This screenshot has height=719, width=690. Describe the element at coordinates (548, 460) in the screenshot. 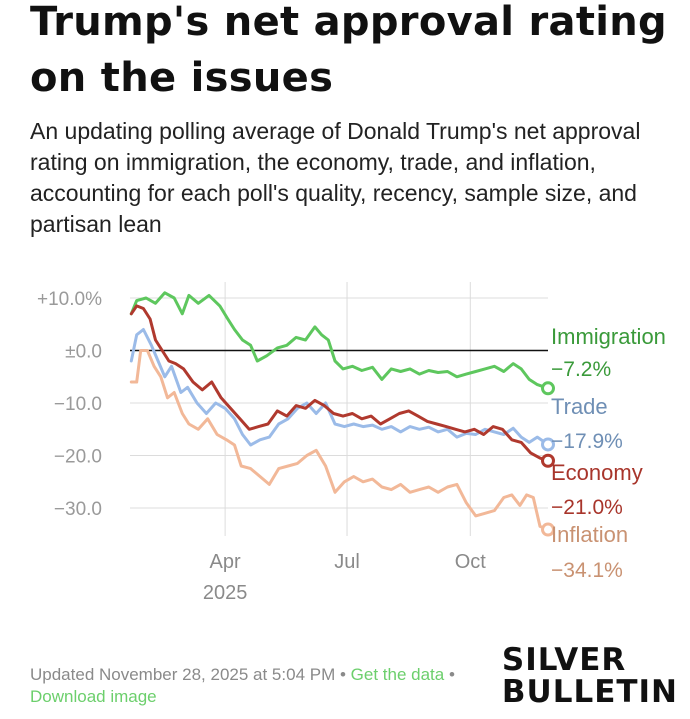

I see `series-endpoint-economy` at that location.